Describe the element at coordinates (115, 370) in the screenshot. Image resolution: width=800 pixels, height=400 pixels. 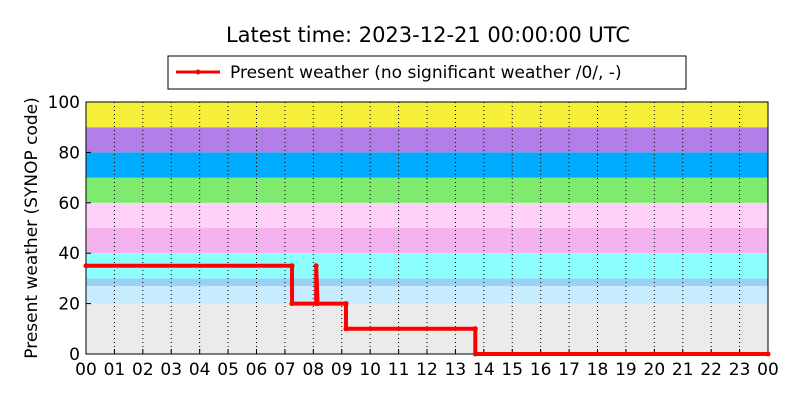
I see `x-tick-label: 01` at that location.